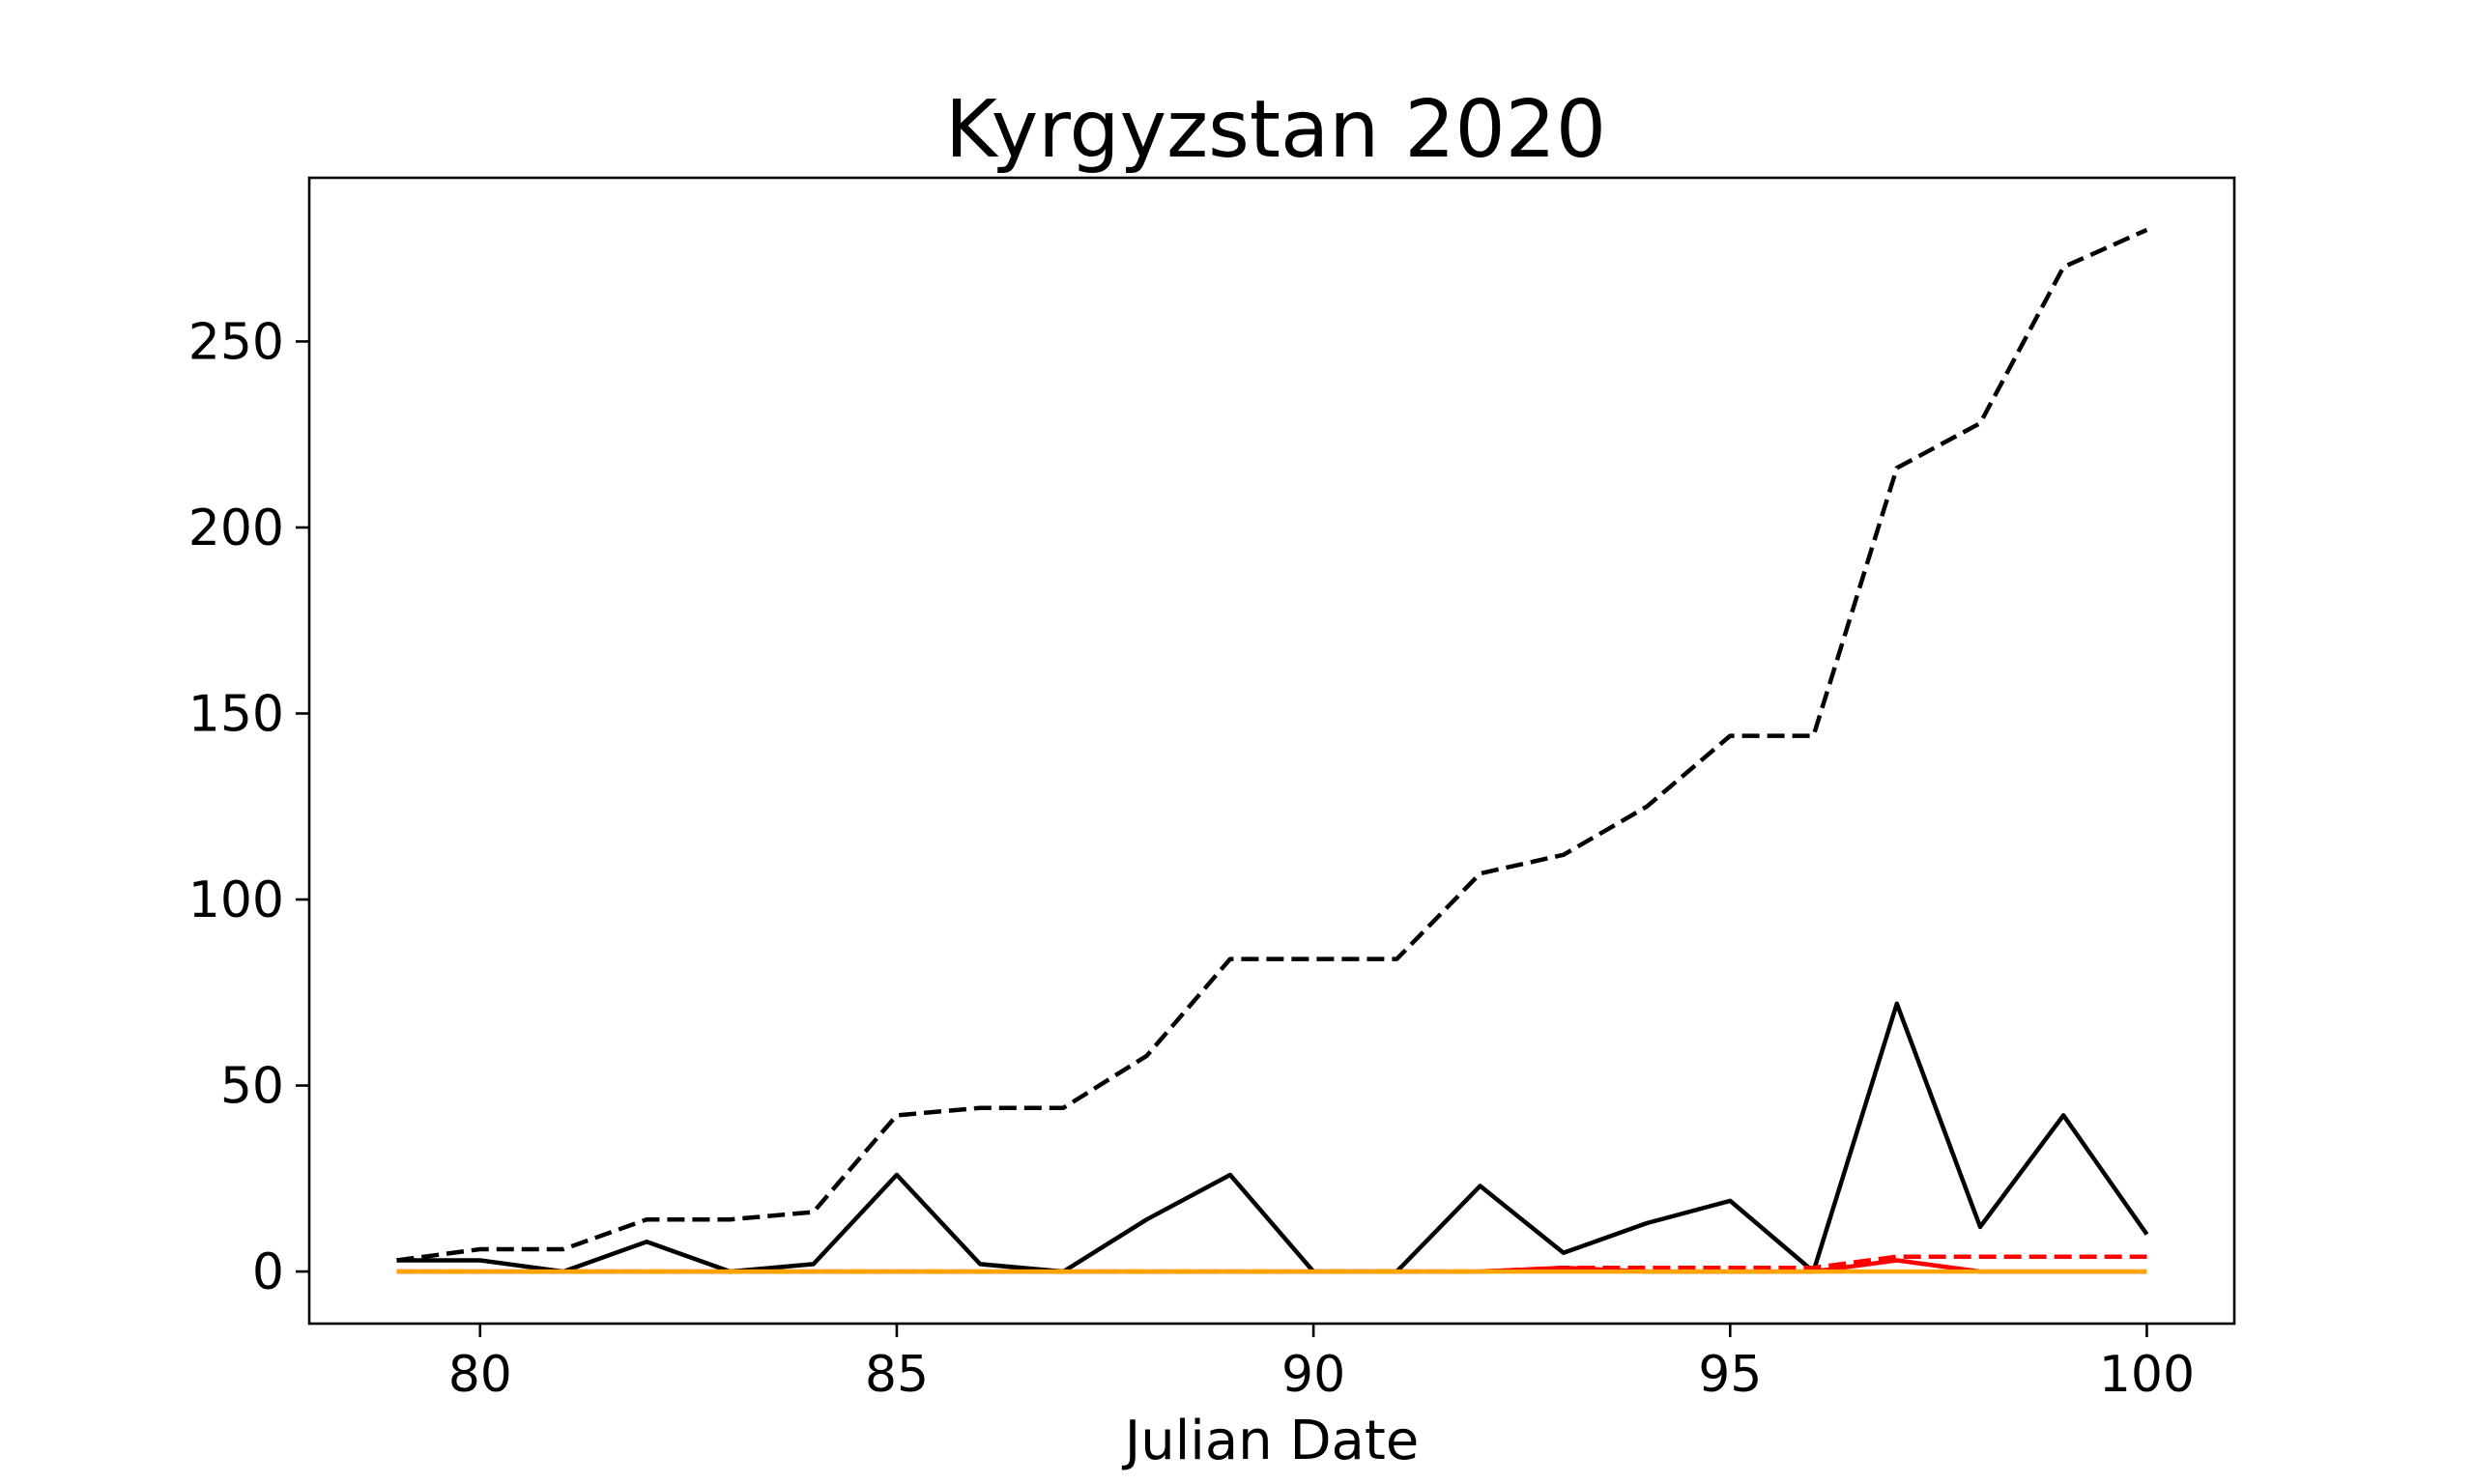  What do you see at coordinates (252, 1087) in the screenshot?
I see `y-tick-label: 50` at bounding box center [252, 1087].